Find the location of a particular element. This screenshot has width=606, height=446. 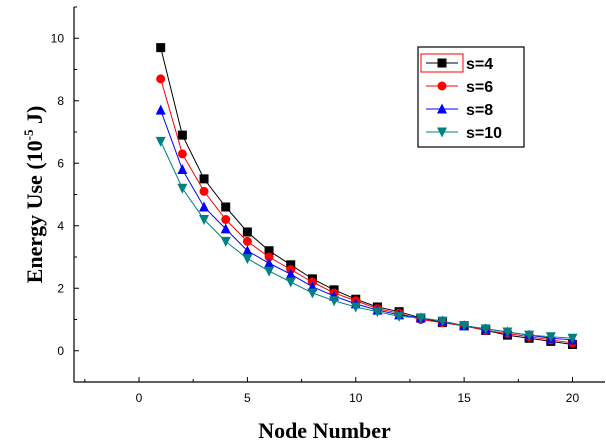

x-tick-label: 20 is located at coordinates (573, 398).